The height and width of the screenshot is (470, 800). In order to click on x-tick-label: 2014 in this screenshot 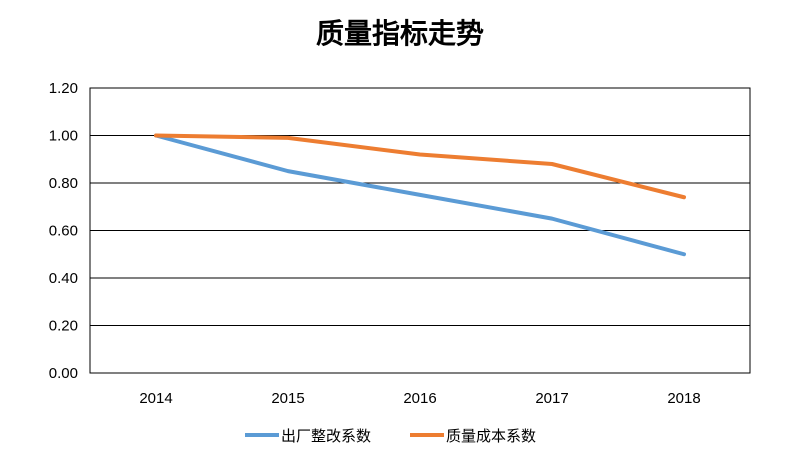, I will do `click(155, 398)`.